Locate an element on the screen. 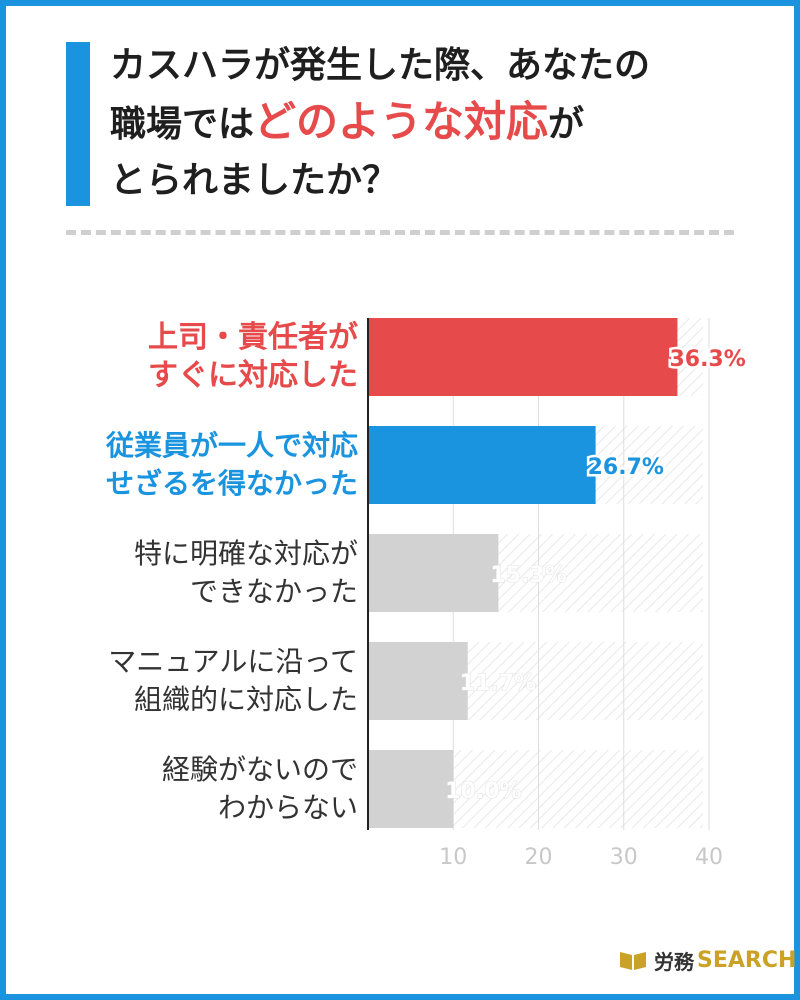 This screenshot has width=800, height=1000. category-label: 従業員が一人で対応 せざるを得なかった is located at coordinates (199, 465).